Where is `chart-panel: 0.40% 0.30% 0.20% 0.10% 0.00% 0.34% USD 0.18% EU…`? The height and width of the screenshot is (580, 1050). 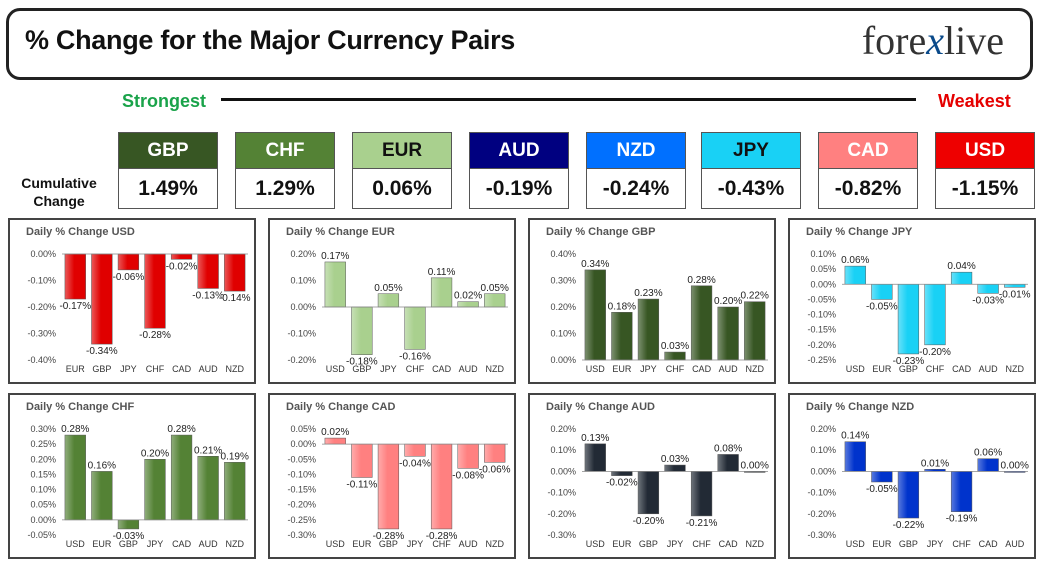 chart-panel: 0.40% 0.30% 0.20% 0.10% 0.00% 0.34% USD 0.18% EU… is located at coordinates (652, 301).